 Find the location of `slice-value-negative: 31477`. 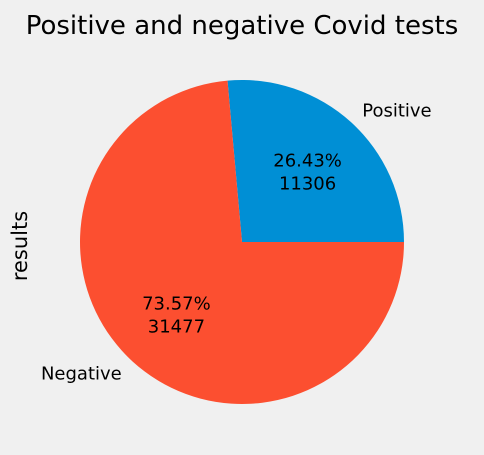

slice-value-negative: 31477 is located at coordinates (176, 327).